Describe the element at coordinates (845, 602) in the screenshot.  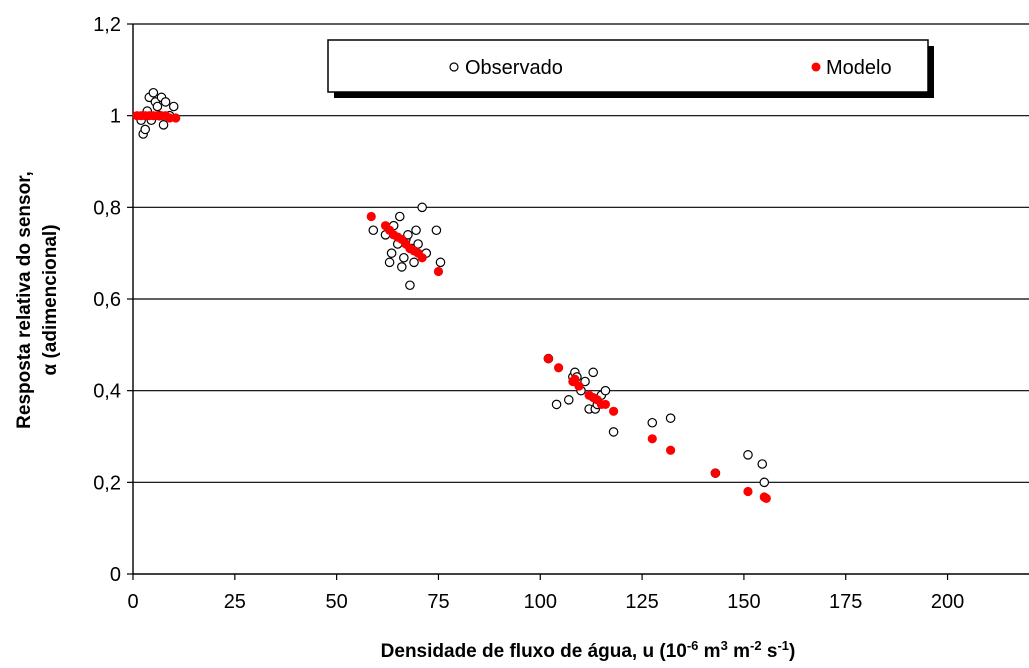
I see `x-tick-label: 175` at that location.